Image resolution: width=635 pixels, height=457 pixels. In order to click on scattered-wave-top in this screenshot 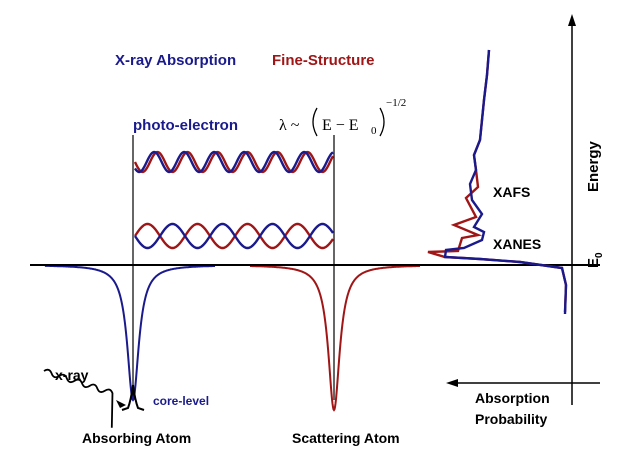, I will do `click(234, 162)`.